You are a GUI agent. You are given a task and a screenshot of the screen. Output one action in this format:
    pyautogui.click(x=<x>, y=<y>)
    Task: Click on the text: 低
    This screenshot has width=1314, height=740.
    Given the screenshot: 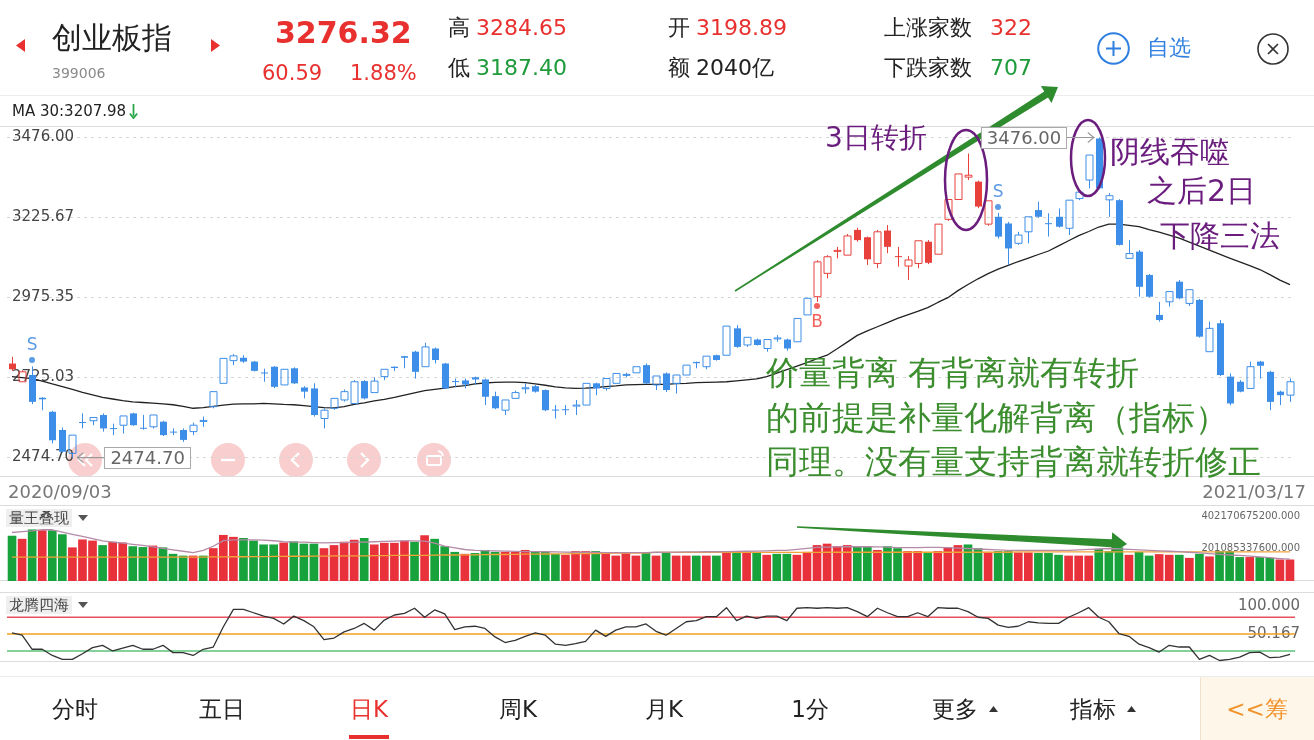 What is the action you would take?
    pyautogui.click(x=459, y=67)
    